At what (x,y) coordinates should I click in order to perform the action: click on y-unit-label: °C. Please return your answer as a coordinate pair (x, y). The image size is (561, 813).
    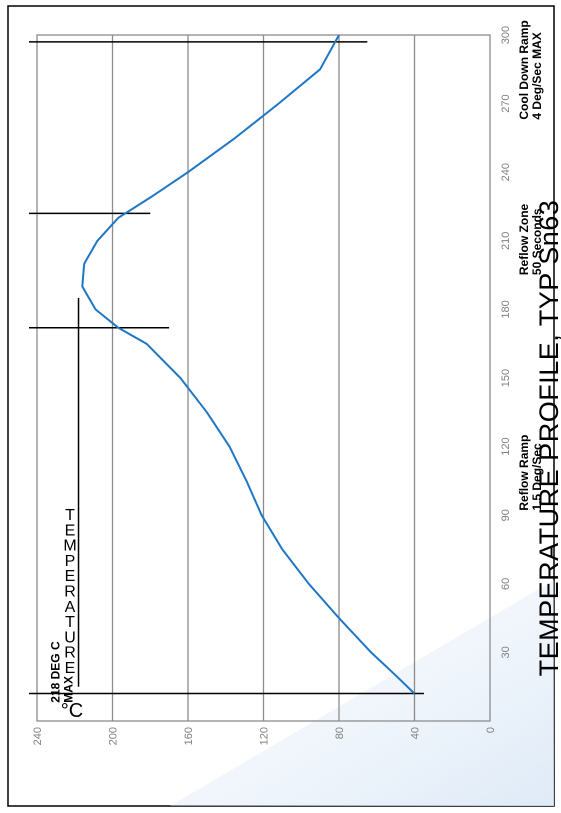
    Looking at the image, I should click on (72, 711).